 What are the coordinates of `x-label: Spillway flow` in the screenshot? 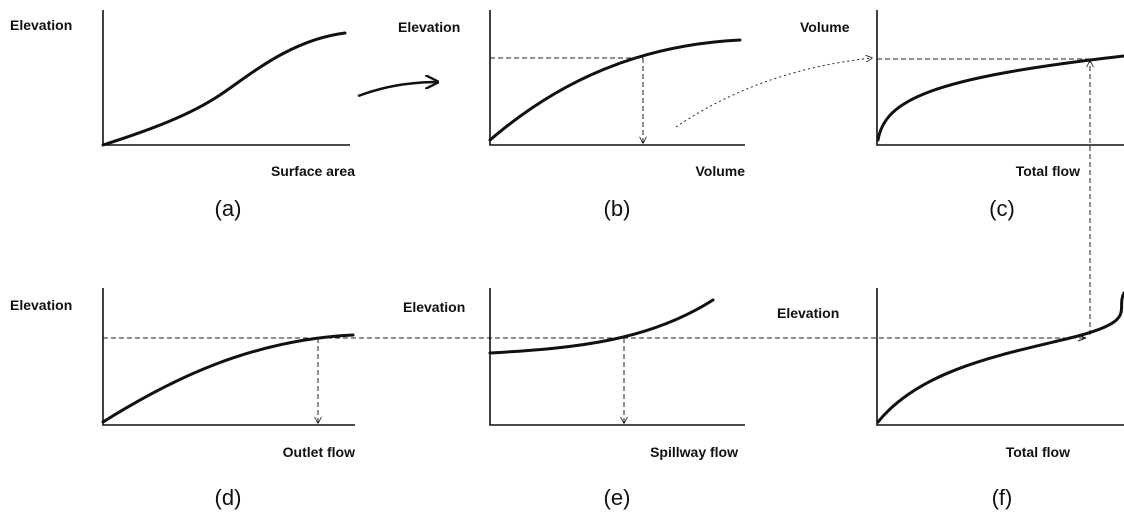 It's located at (694, 452).